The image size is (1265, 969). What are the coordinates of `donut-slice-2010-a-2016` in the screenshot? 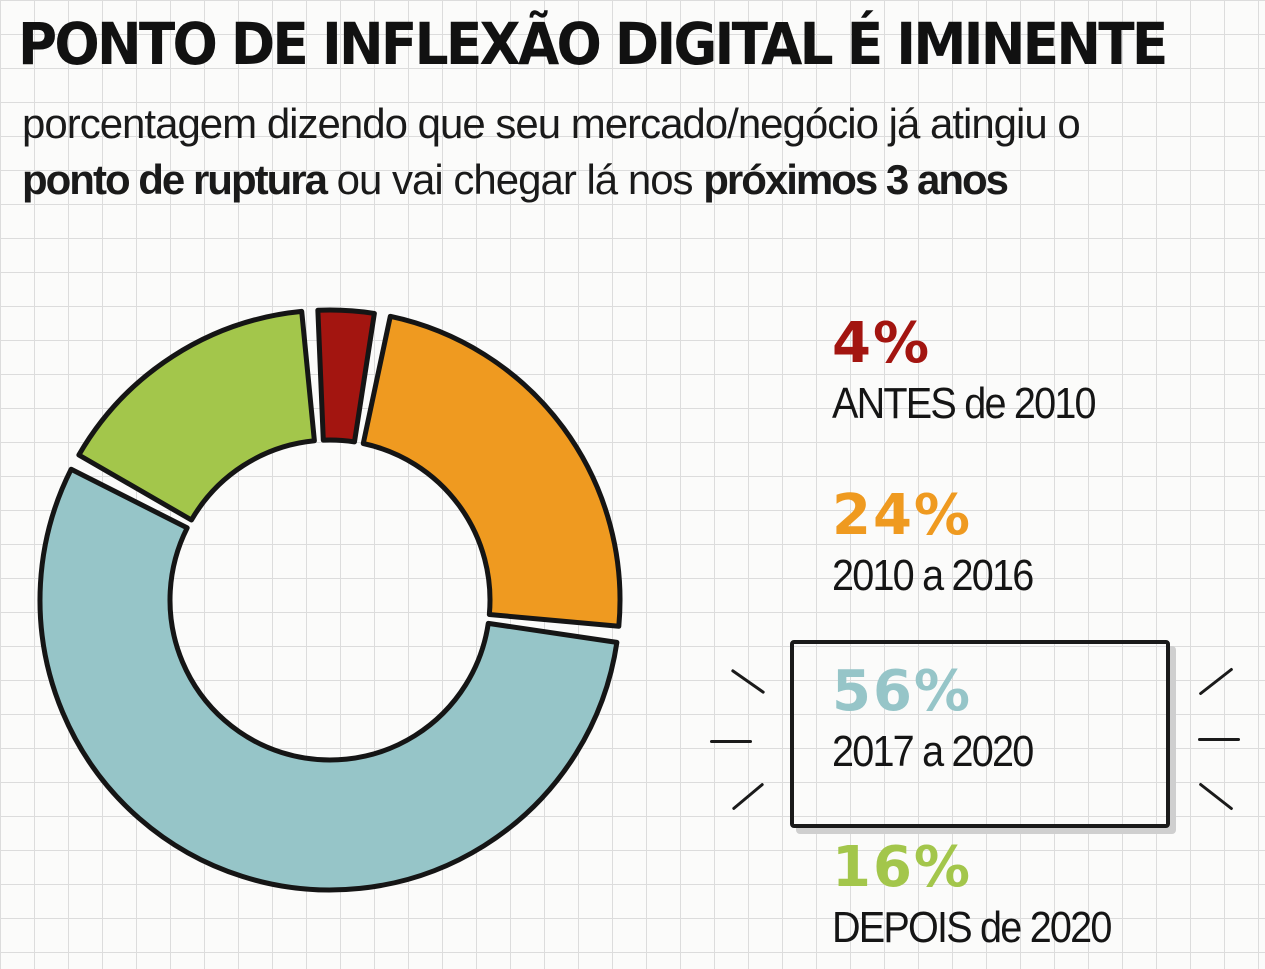 It's located at (491, 471).